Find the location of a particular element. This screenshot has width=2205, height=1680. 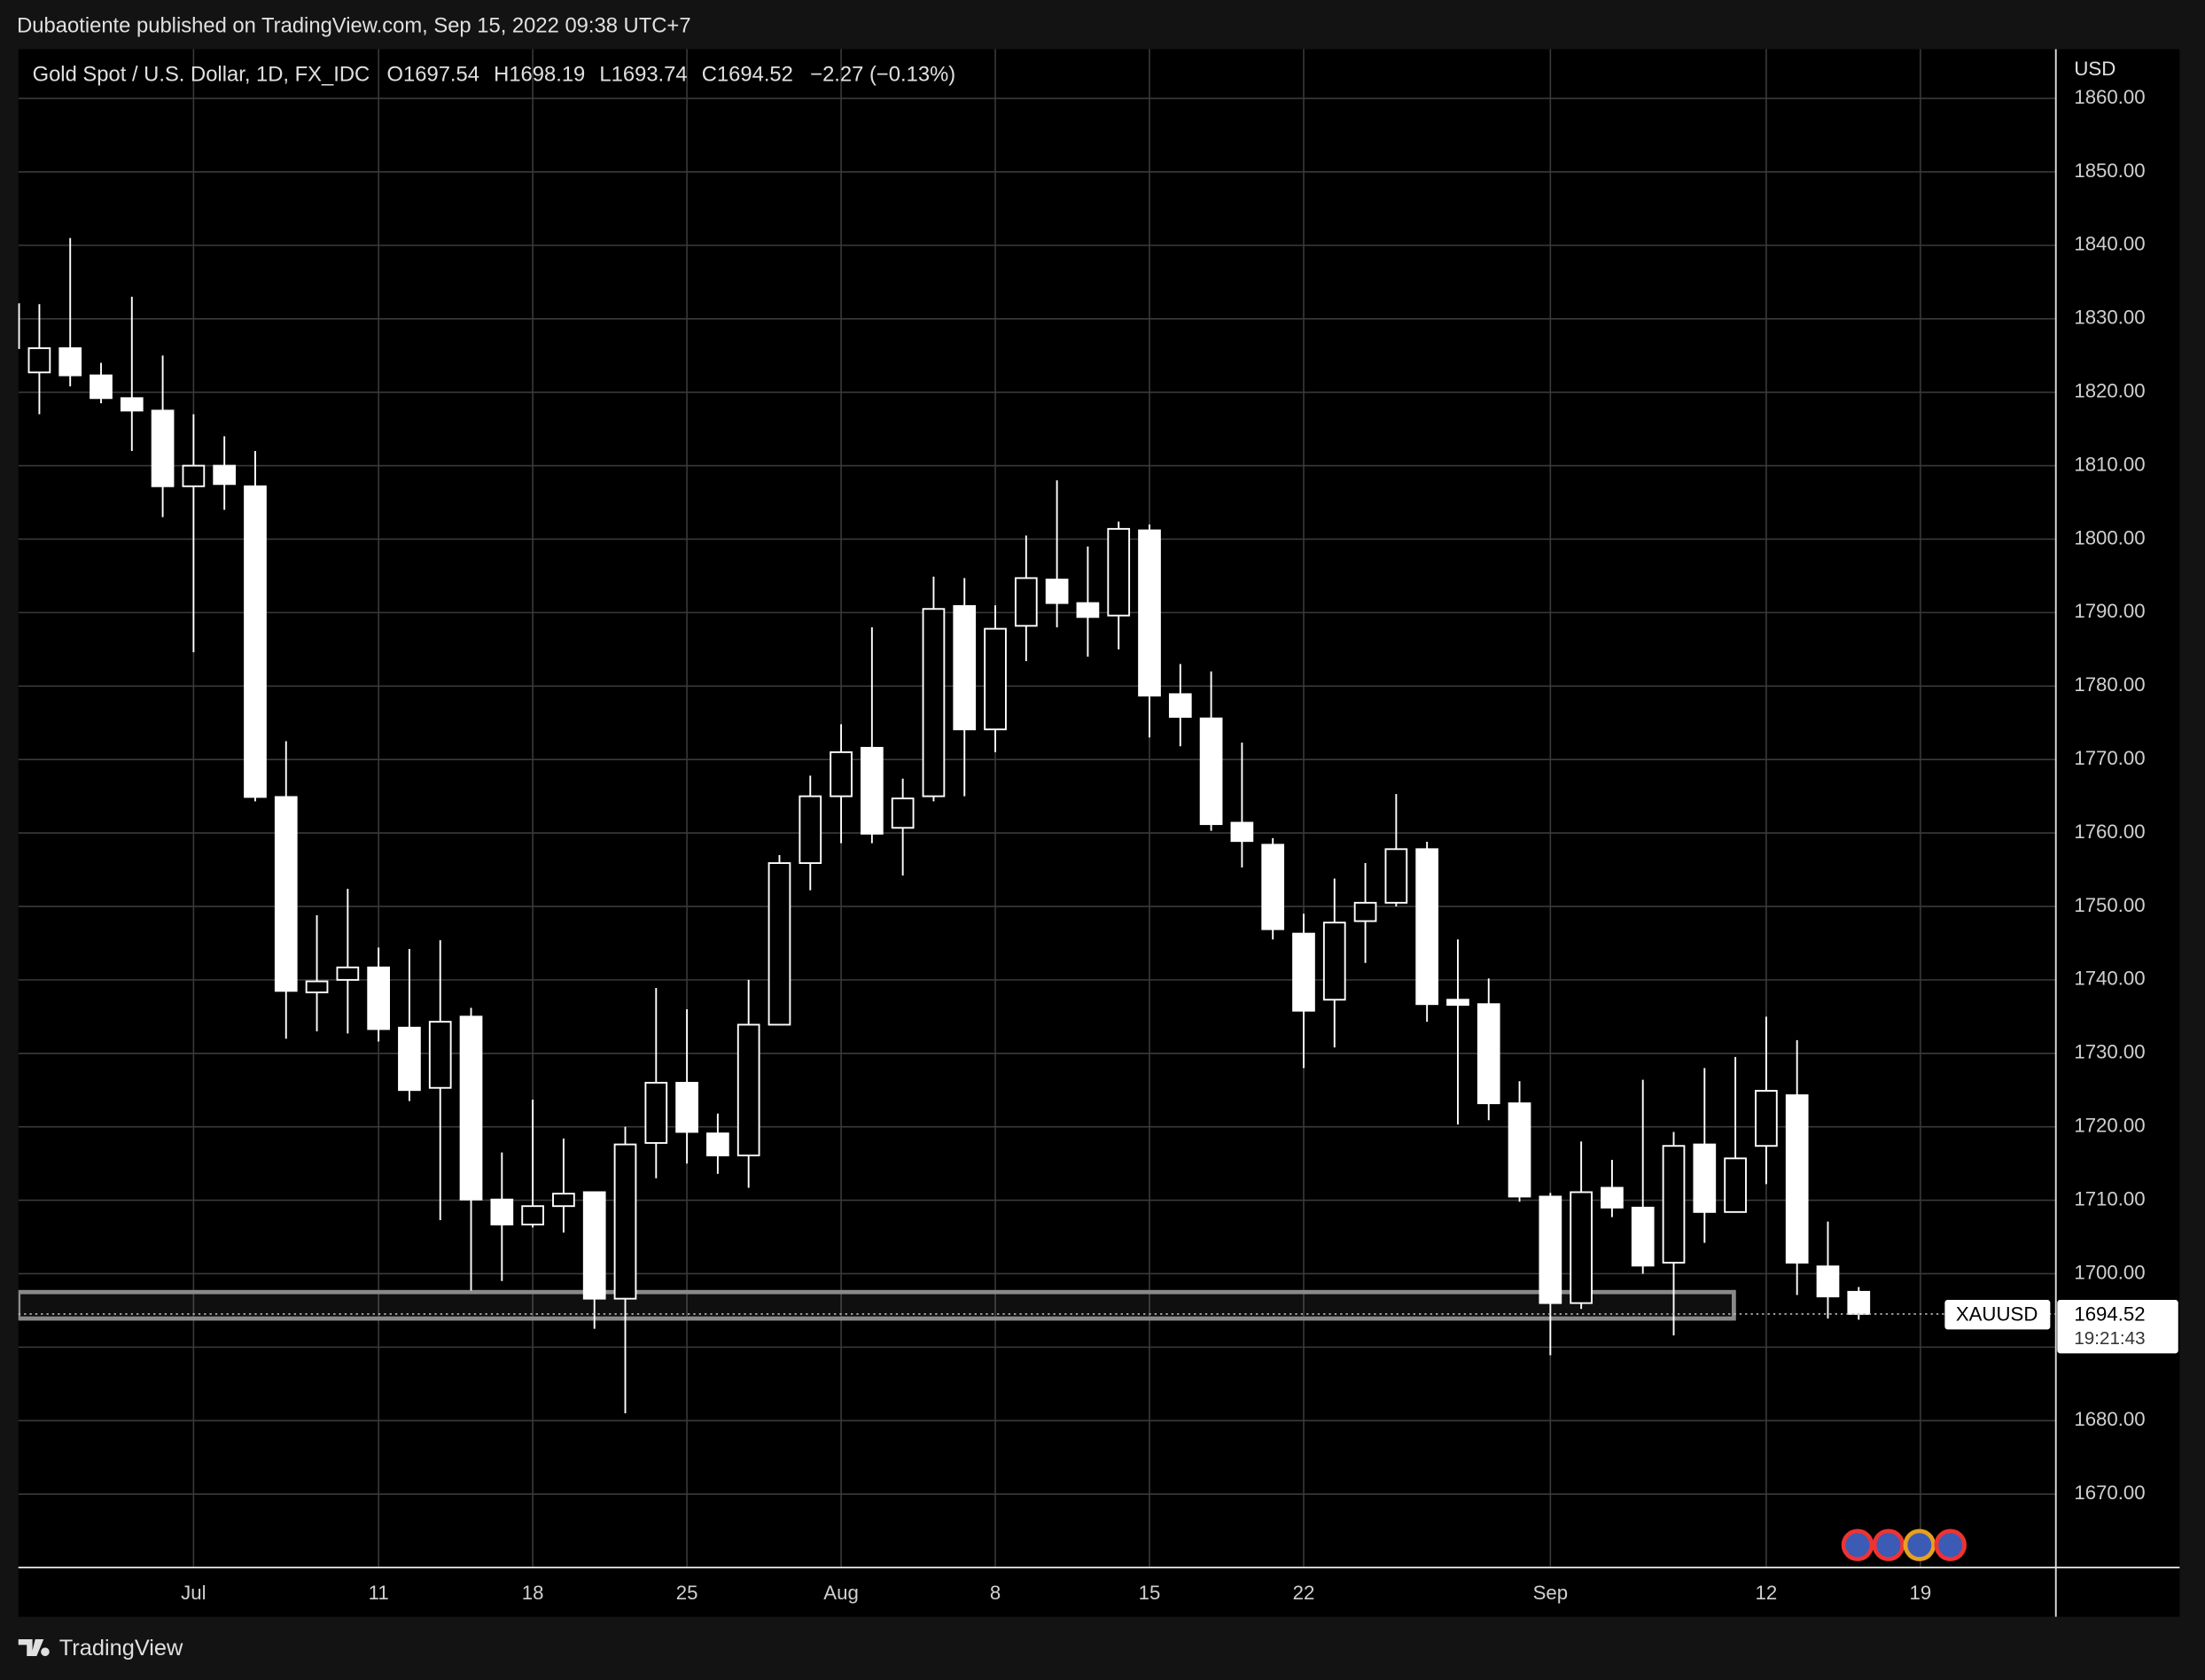

legend-label: C is located at coordinates (710, 75).